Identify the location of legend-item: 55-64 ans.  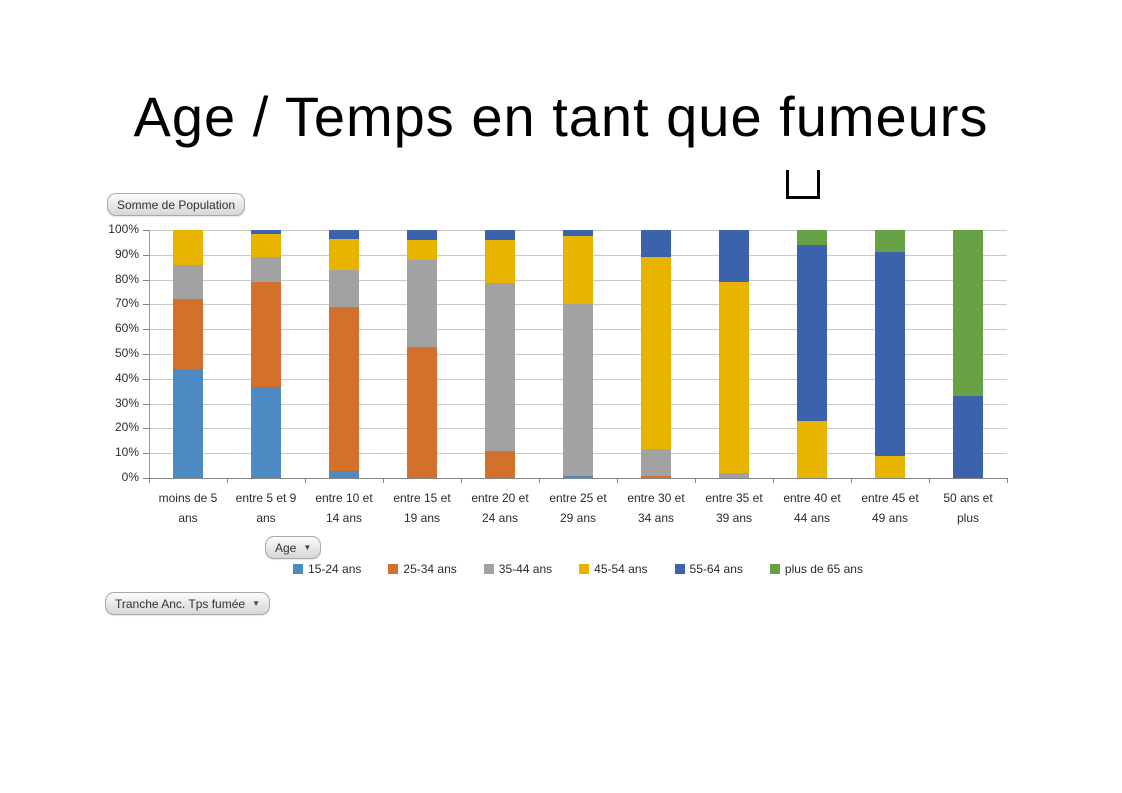
(708, 569).